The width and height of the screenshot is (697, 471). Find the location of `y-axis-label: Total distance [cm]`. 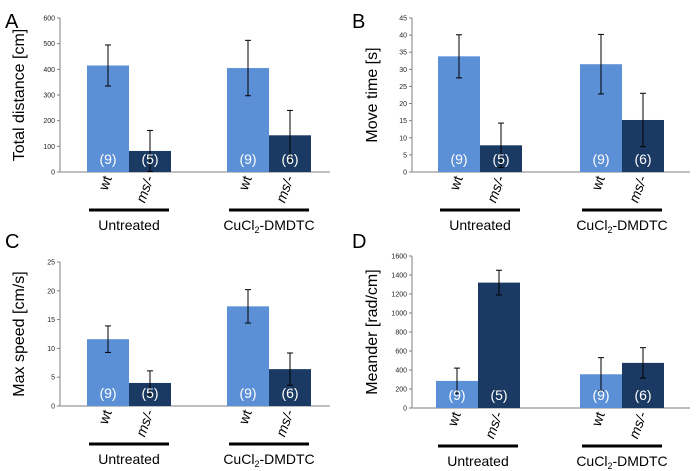

y-axis-label: Total distance [cm] is located at coordinates (19, 95).